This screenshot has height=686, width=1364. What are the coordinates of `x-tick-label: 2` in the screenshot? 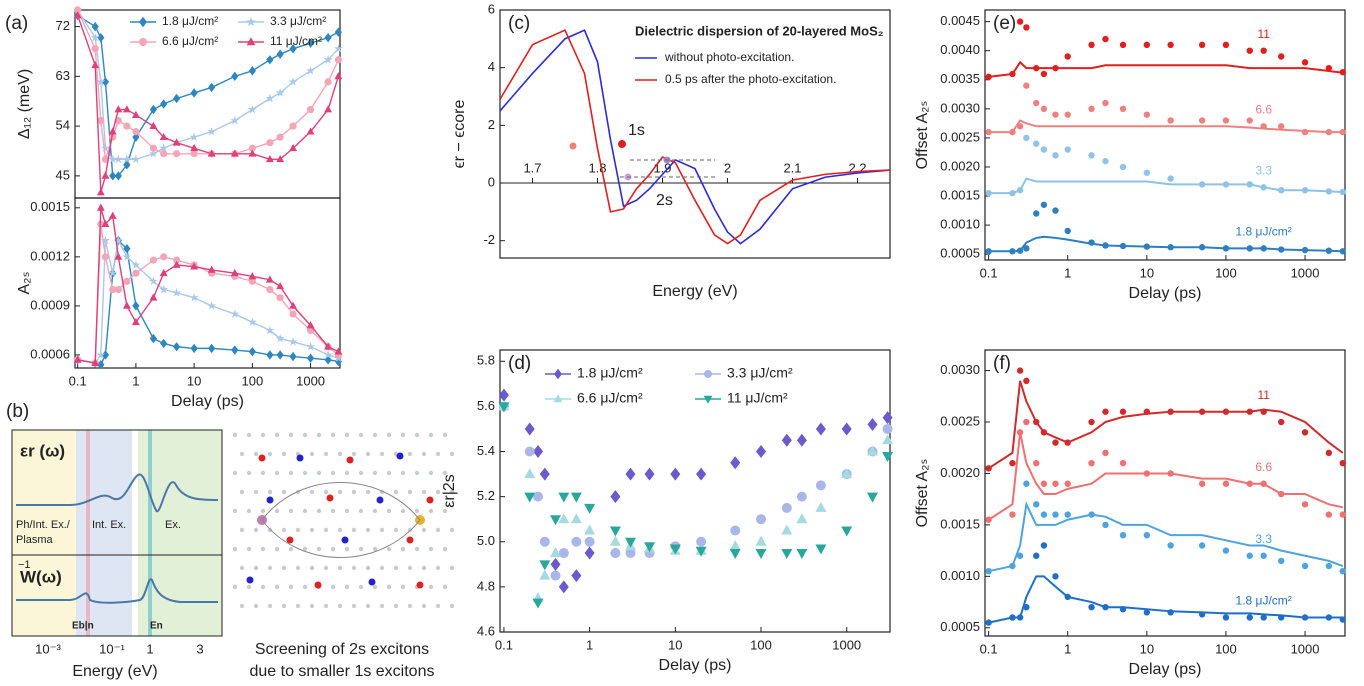 It's located at (727, 167).